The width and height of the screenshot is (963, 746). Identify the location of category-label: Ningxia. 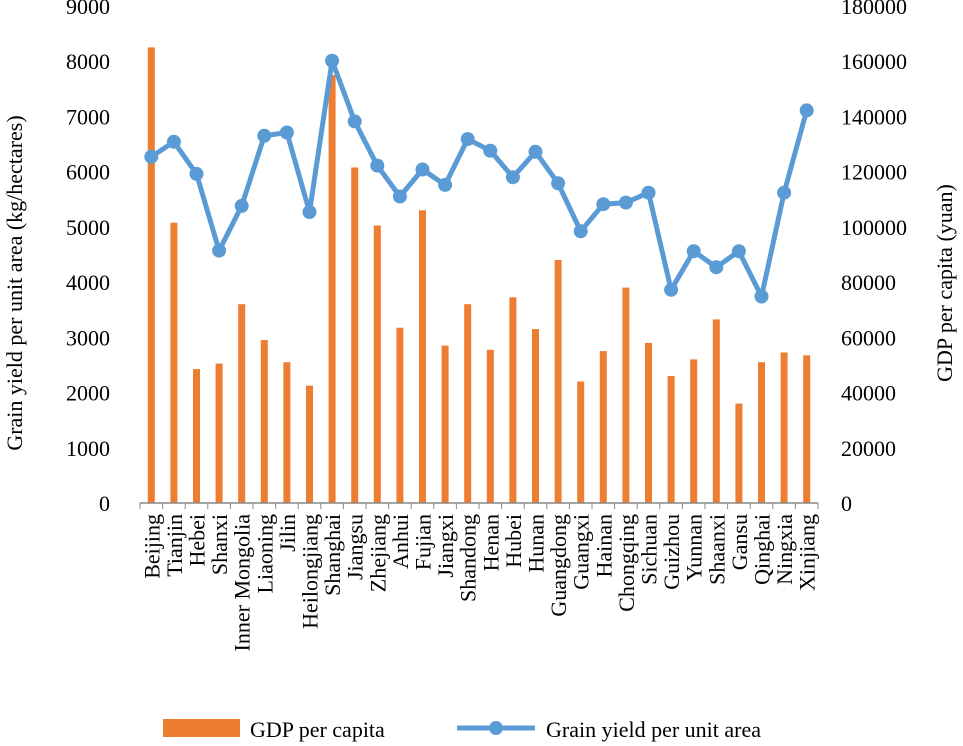
(784, 549).